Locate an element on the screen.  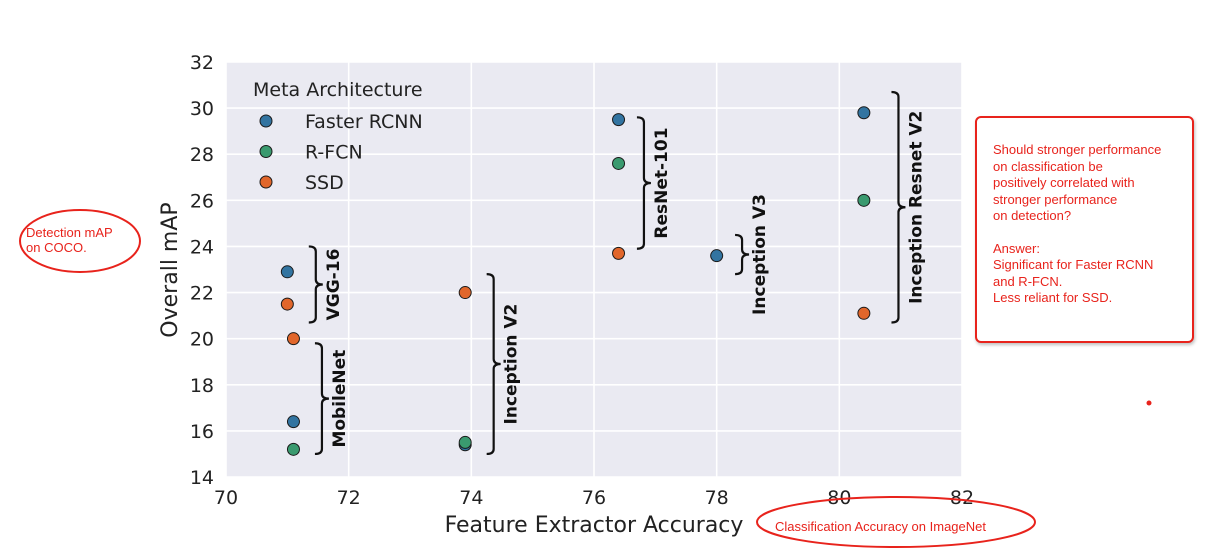
answer-line: Less reliant for SSD. is located at coordinates (1053, 297).